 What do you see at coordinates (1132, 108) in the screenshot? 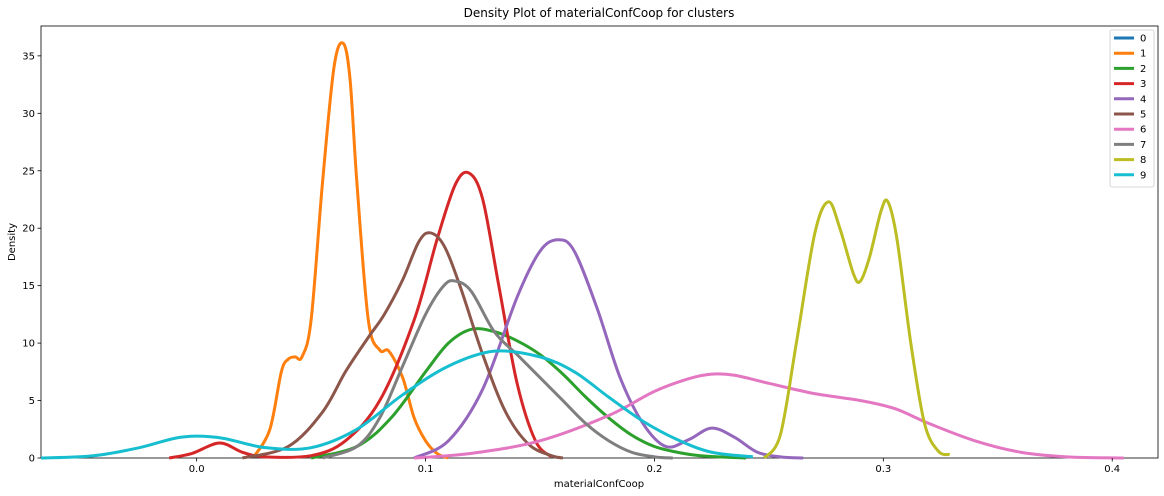
I see `legend: 0 1 2 3 4 5 6 7 8 9` at bounding box center [1132, 108].